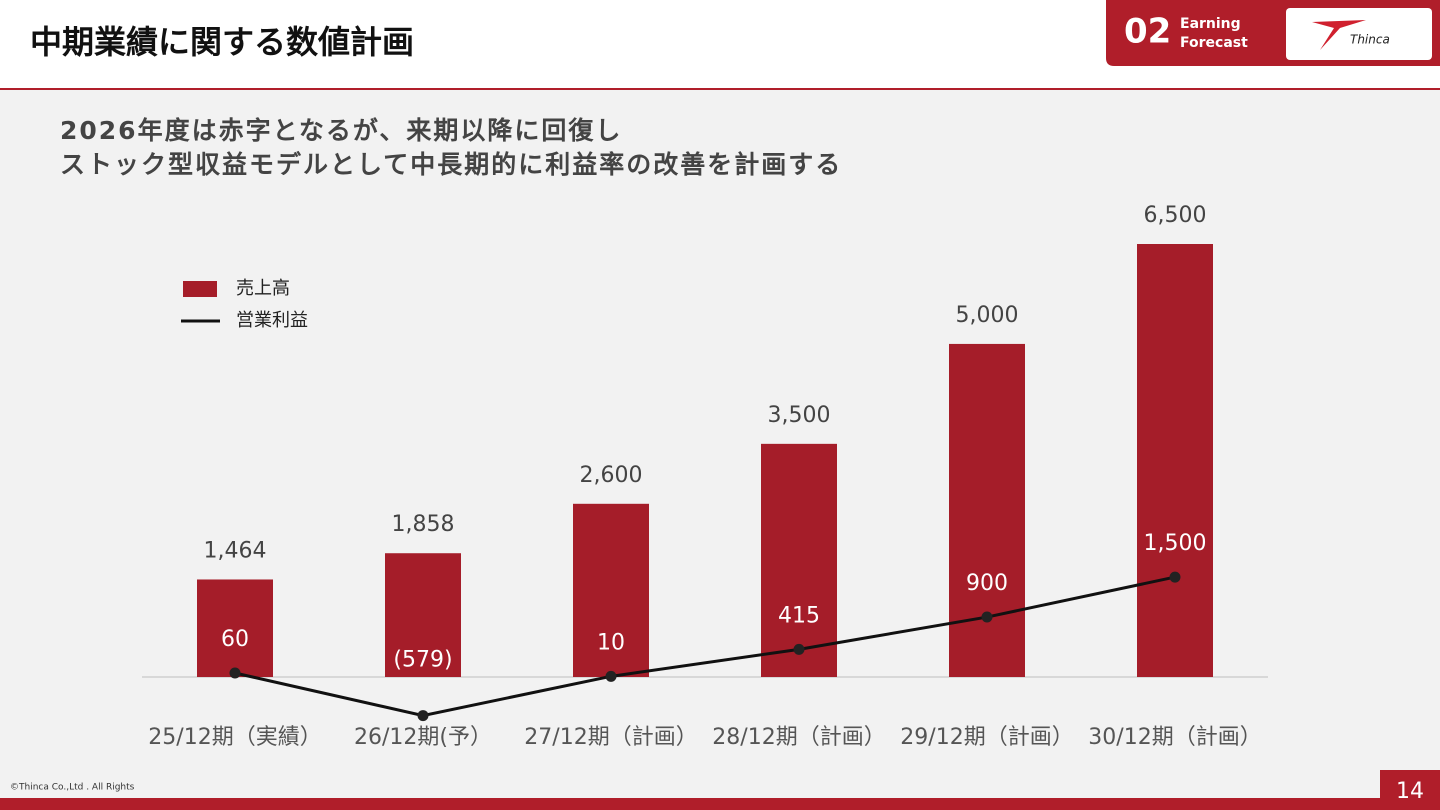  What do you see at coordinates (200, 289) in the screenshot?
I see `legend-swatch` at bounding box center [200, 289].